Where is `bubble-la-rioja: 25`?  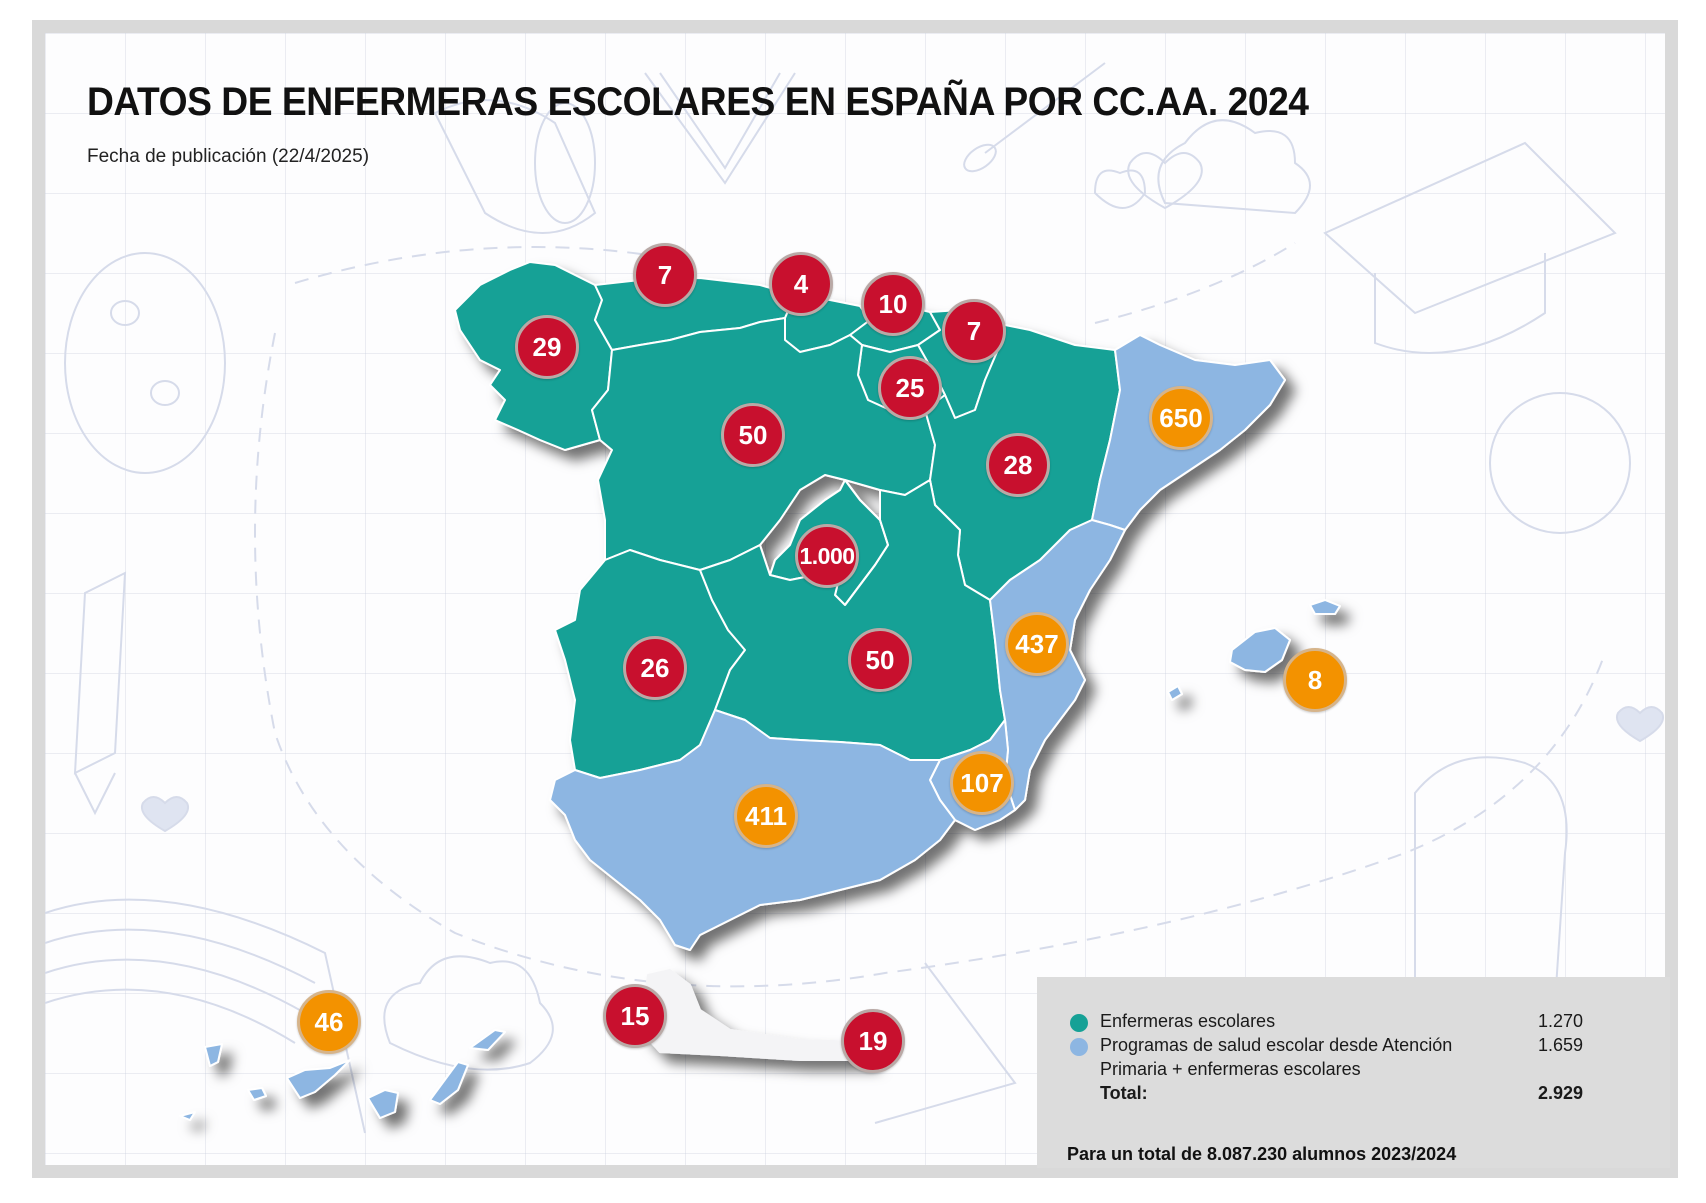
bubble-la-rioja: 25 is located at coordinates (910, 388).